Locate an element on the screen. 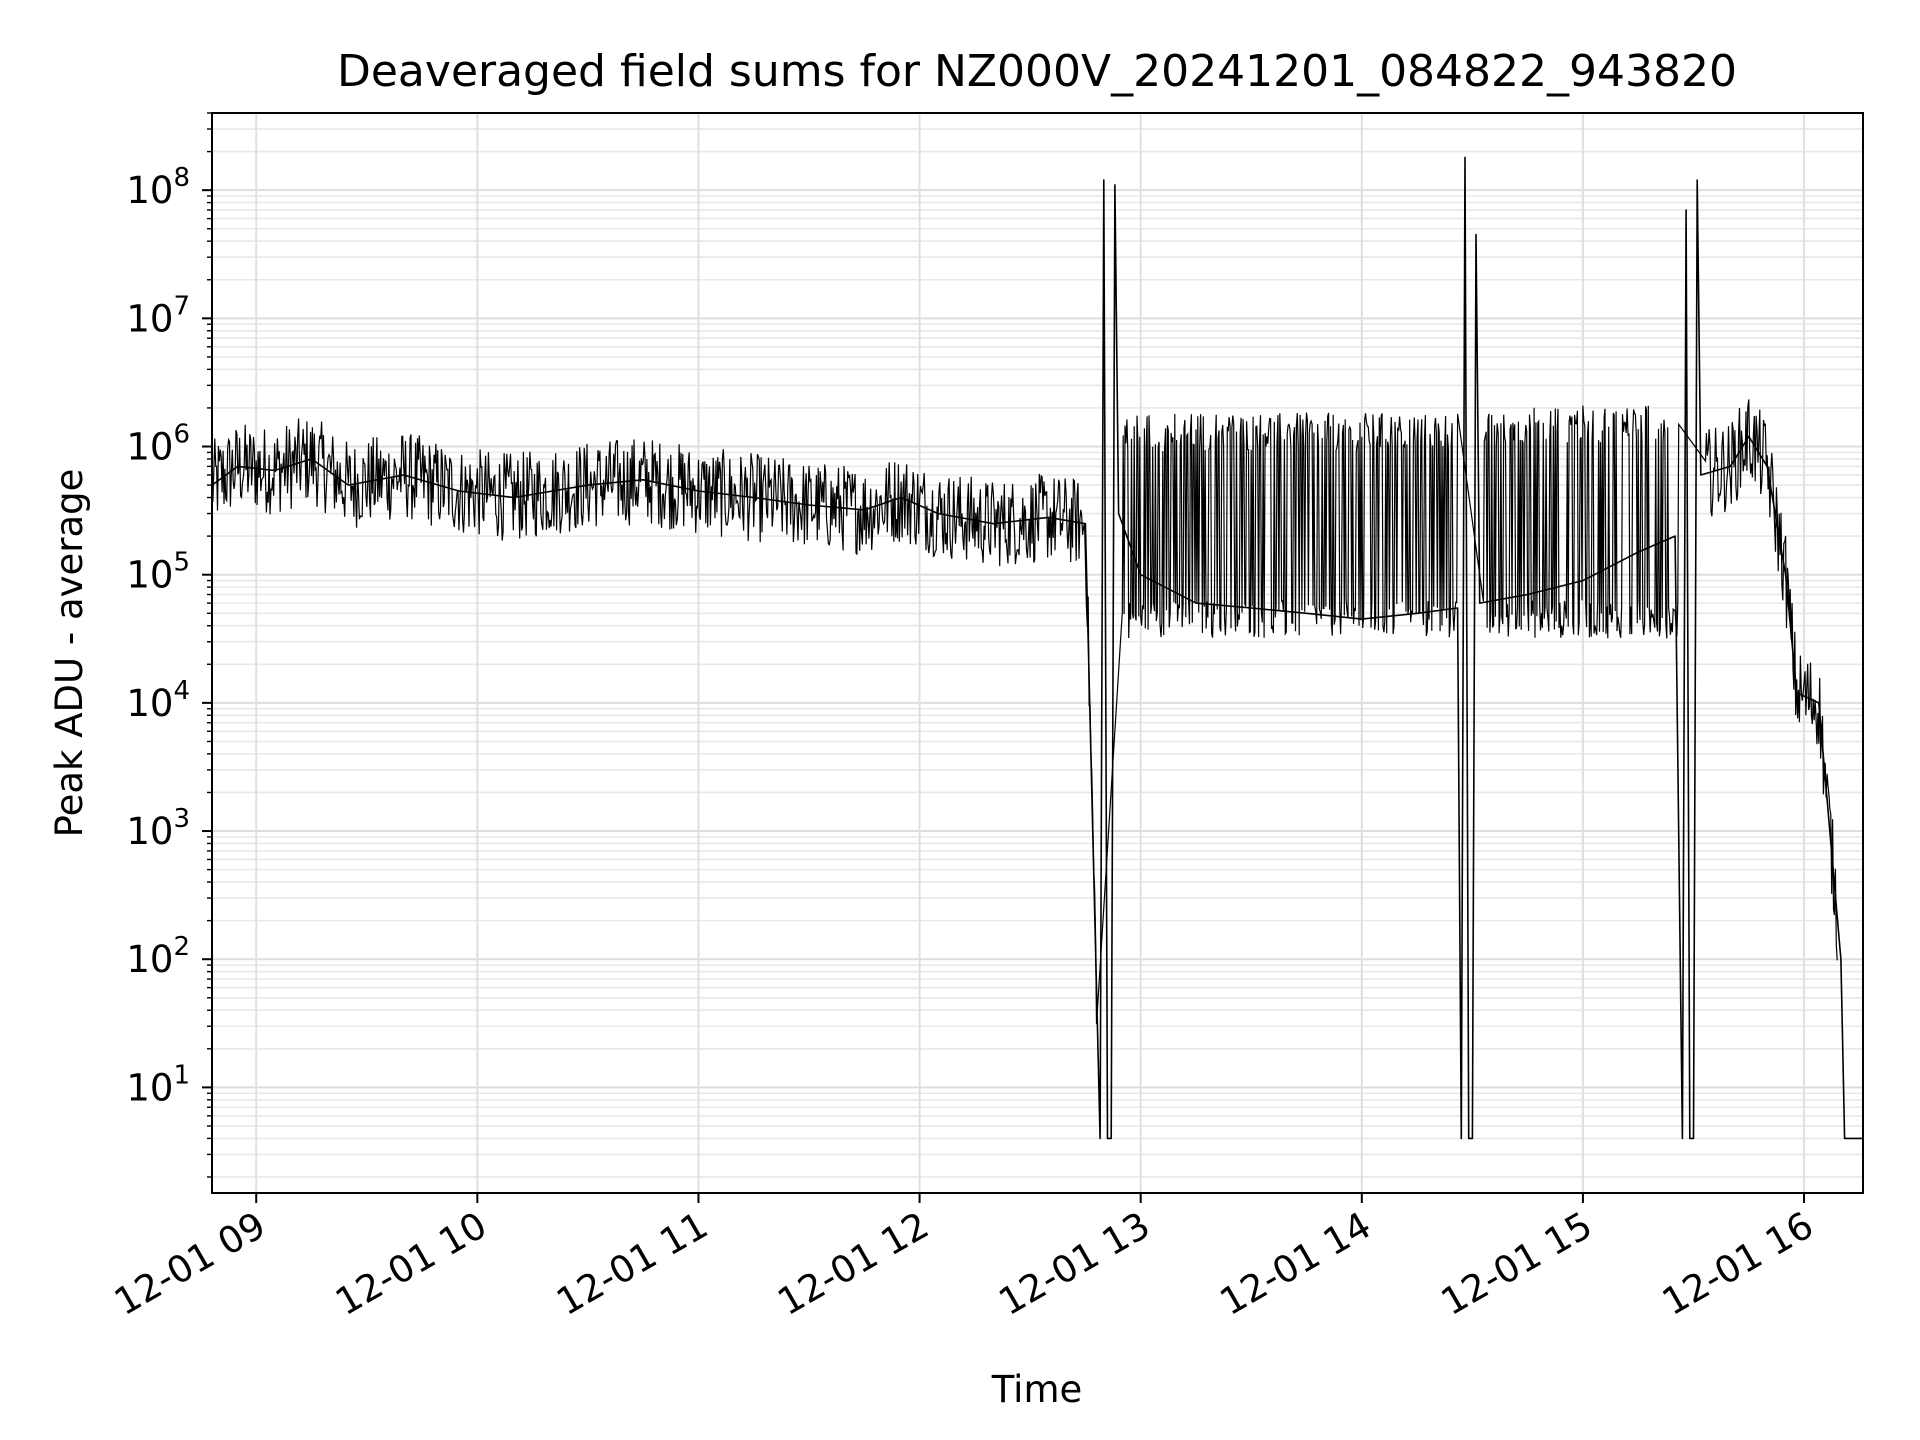 The width and height of the screenshot is (1920, 1440). y-tick-label: 10⁴ is located at coordinates (158, 700).